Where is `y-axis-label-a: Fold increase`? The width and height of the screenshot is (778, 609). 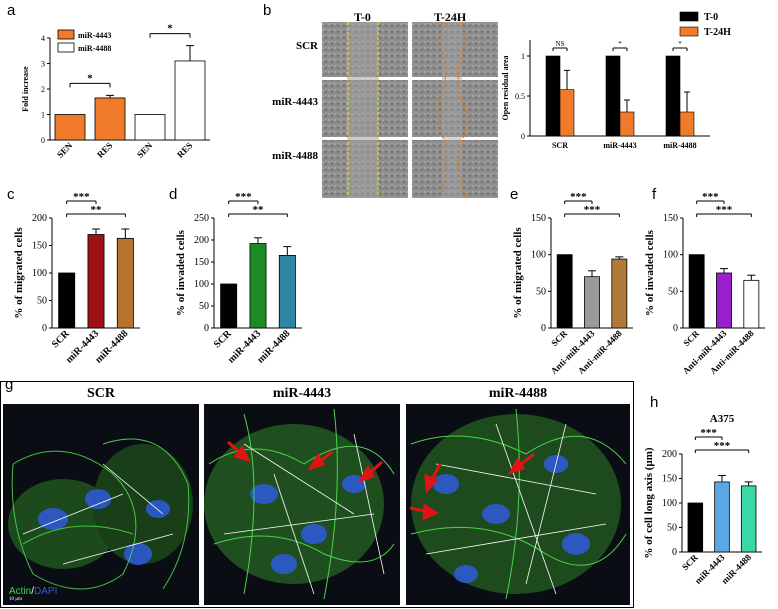
y-axis-label-a: Fold increase is located at coordinates (25, 89).